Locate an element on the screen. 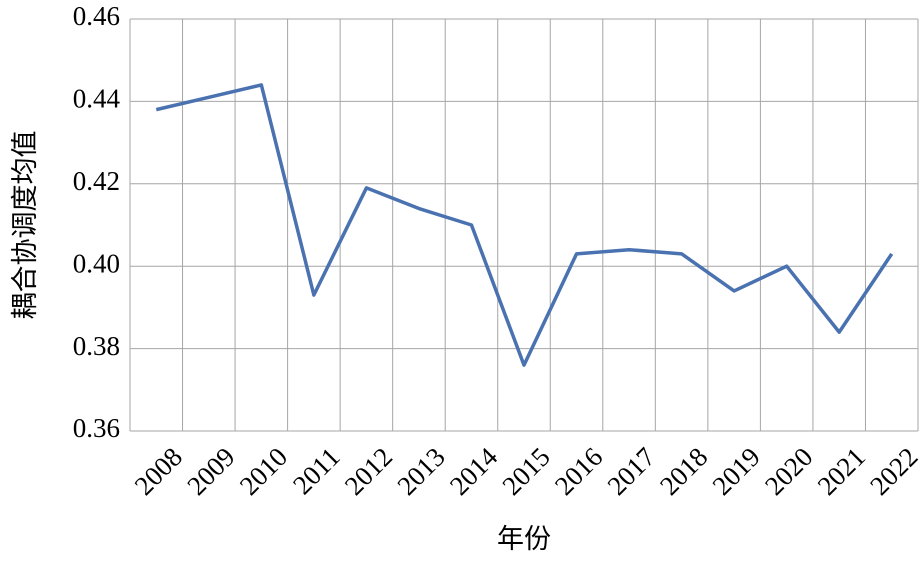 The image size is (919, 566). y-tick-label: 0.42 is located at coordinates (96, 181).